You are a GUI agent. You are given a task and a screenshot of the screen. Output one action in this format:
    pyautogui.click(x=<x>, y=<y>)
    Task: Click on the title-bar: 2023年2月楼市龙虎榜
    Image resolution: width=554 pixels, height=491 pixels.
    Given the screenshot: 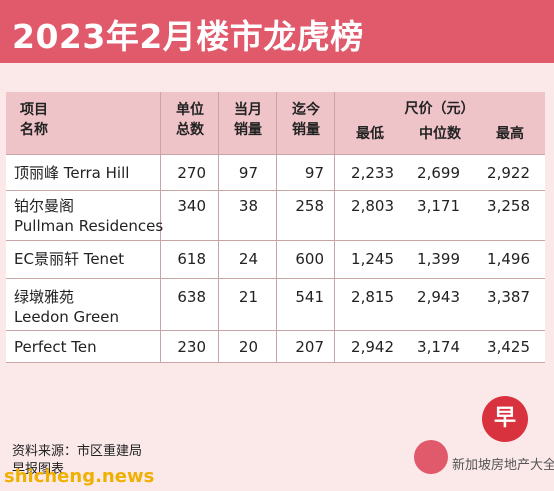 What is the action you would take?
    pyautogui.click(x=277, y=31)
    